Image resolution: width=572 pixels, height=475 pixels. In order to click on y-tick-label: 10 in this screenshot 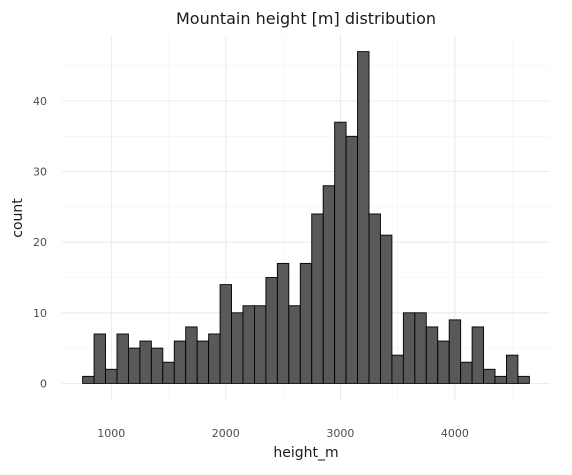, I will do `click(40, 313)`.